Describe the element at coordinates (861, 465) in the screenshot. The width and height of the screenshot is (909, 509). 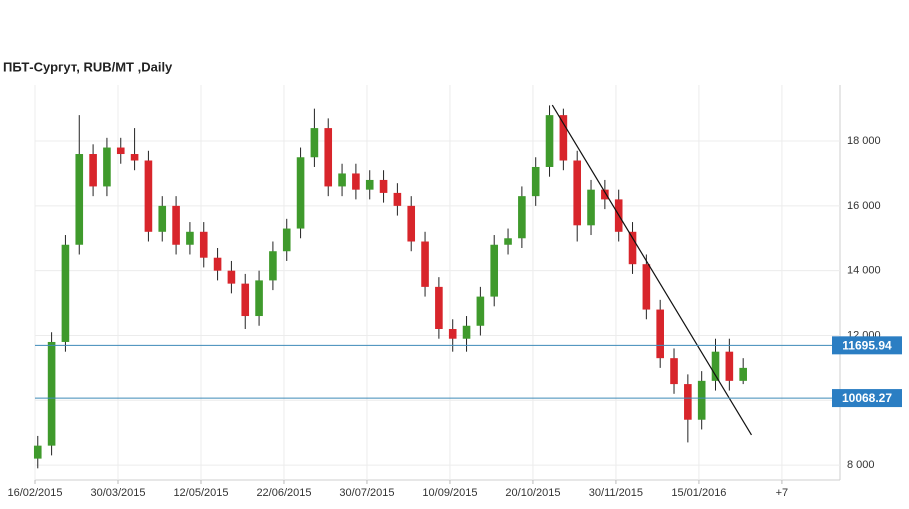
I see `y-tick-label: 8 000` at that location.